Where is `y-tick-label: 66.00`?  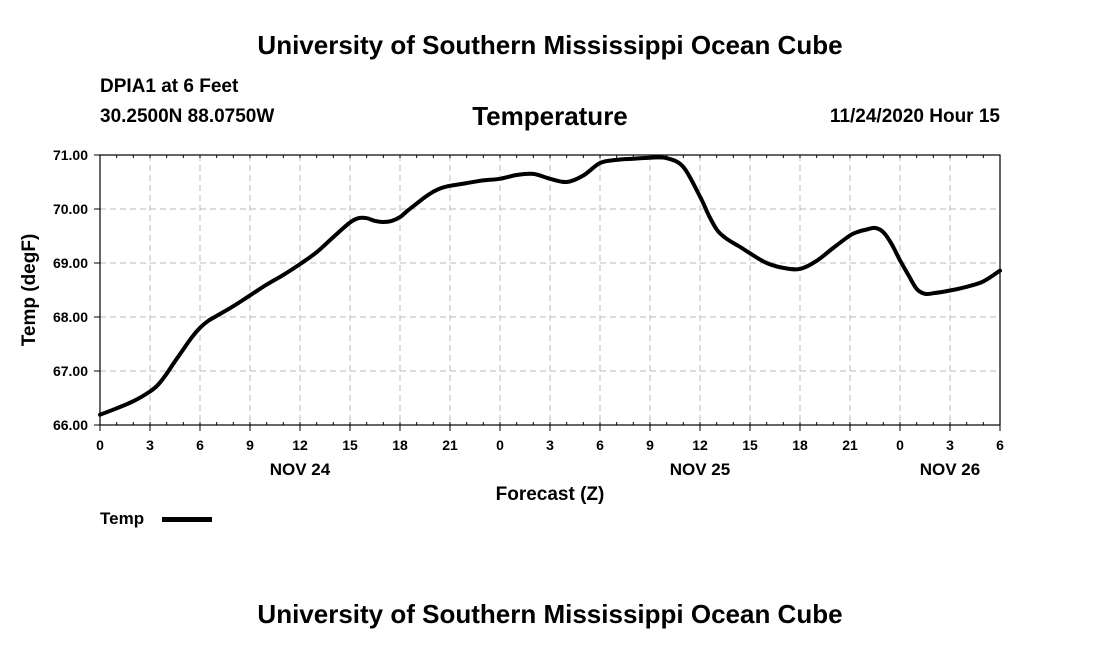
y-tick-label: 66.00 is located at coordinates (70, 425).